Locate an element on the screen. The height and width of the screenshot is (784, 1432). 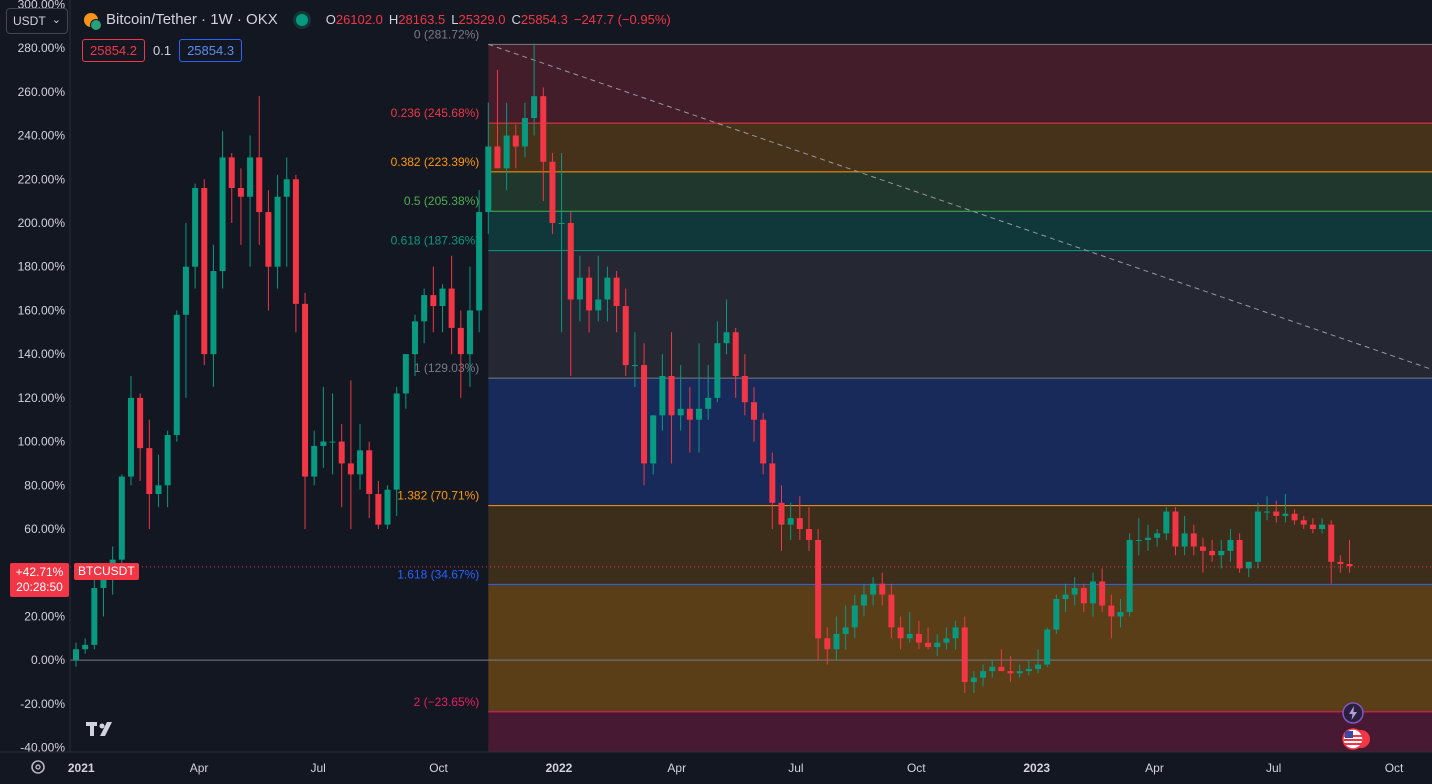
ohlc-low: 25329.0 is located at coordinates (482, 19).